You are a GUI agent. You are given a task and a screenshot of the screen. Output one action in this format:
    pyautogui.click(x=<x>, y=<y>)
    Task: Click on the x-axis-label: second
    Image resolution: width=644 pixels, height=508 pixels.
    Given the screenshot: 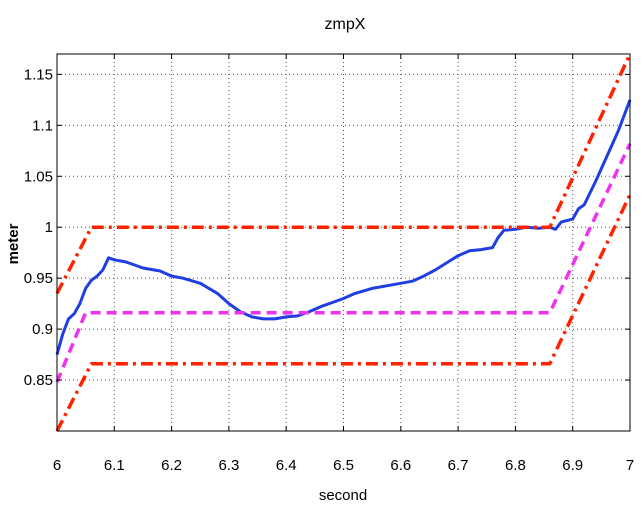 What is the action you would take?
    pyautogui.click(x=343, y=495)
    